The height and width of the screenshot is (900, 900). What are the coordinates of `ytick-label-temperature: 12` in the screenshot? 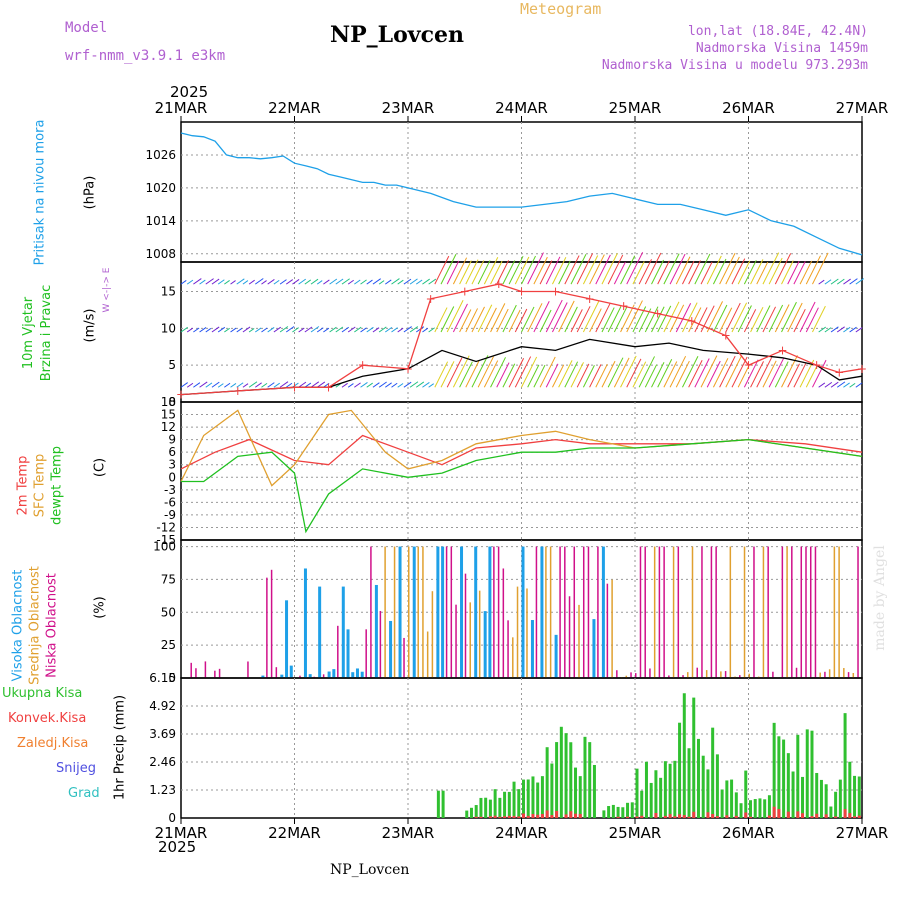 It's located at (168, 427).